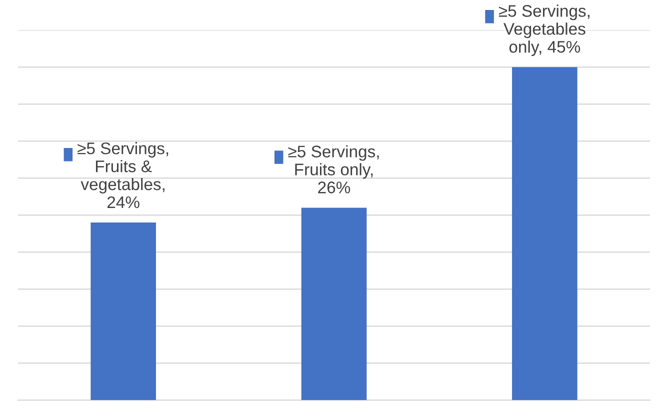  What do you see at coordinates (123, 175) in the screenshot?
I see `data-label: ≥5 Servings, Fruits & vegetables, 24%` at bounding box center [123, 175].